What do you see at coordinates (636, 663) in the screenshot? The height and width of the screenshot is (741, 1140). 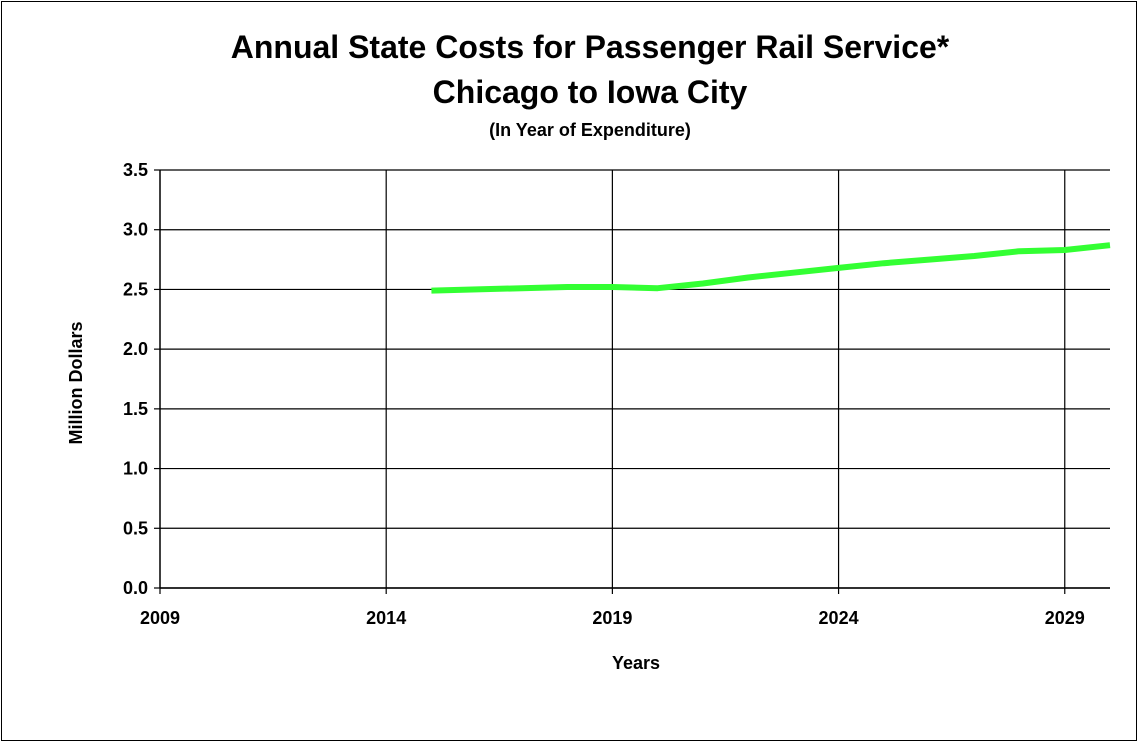 I see `x-axis-title: Years` at bounding box center [636, 663].